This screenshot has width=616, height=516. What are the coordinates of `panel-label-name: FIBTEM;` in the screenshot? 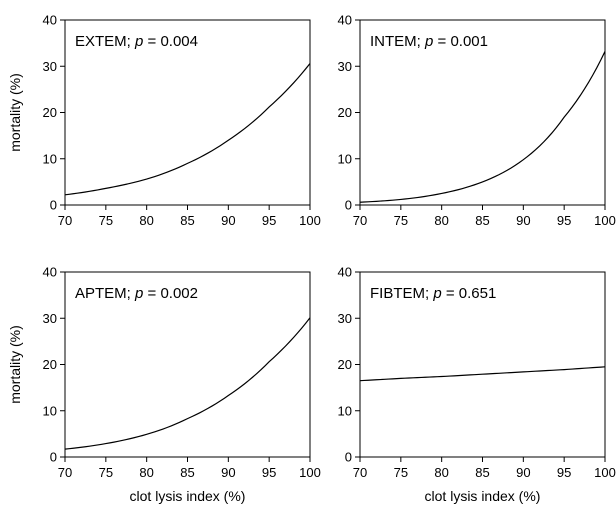 It's located at (401, 293).